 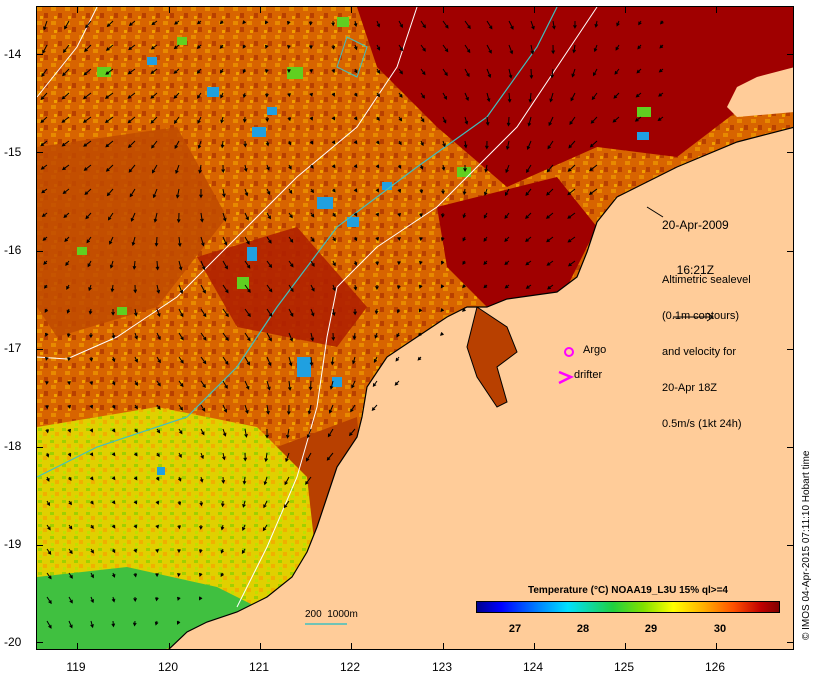 I want to click on lon-label: 123, so click(x=442, y=667).